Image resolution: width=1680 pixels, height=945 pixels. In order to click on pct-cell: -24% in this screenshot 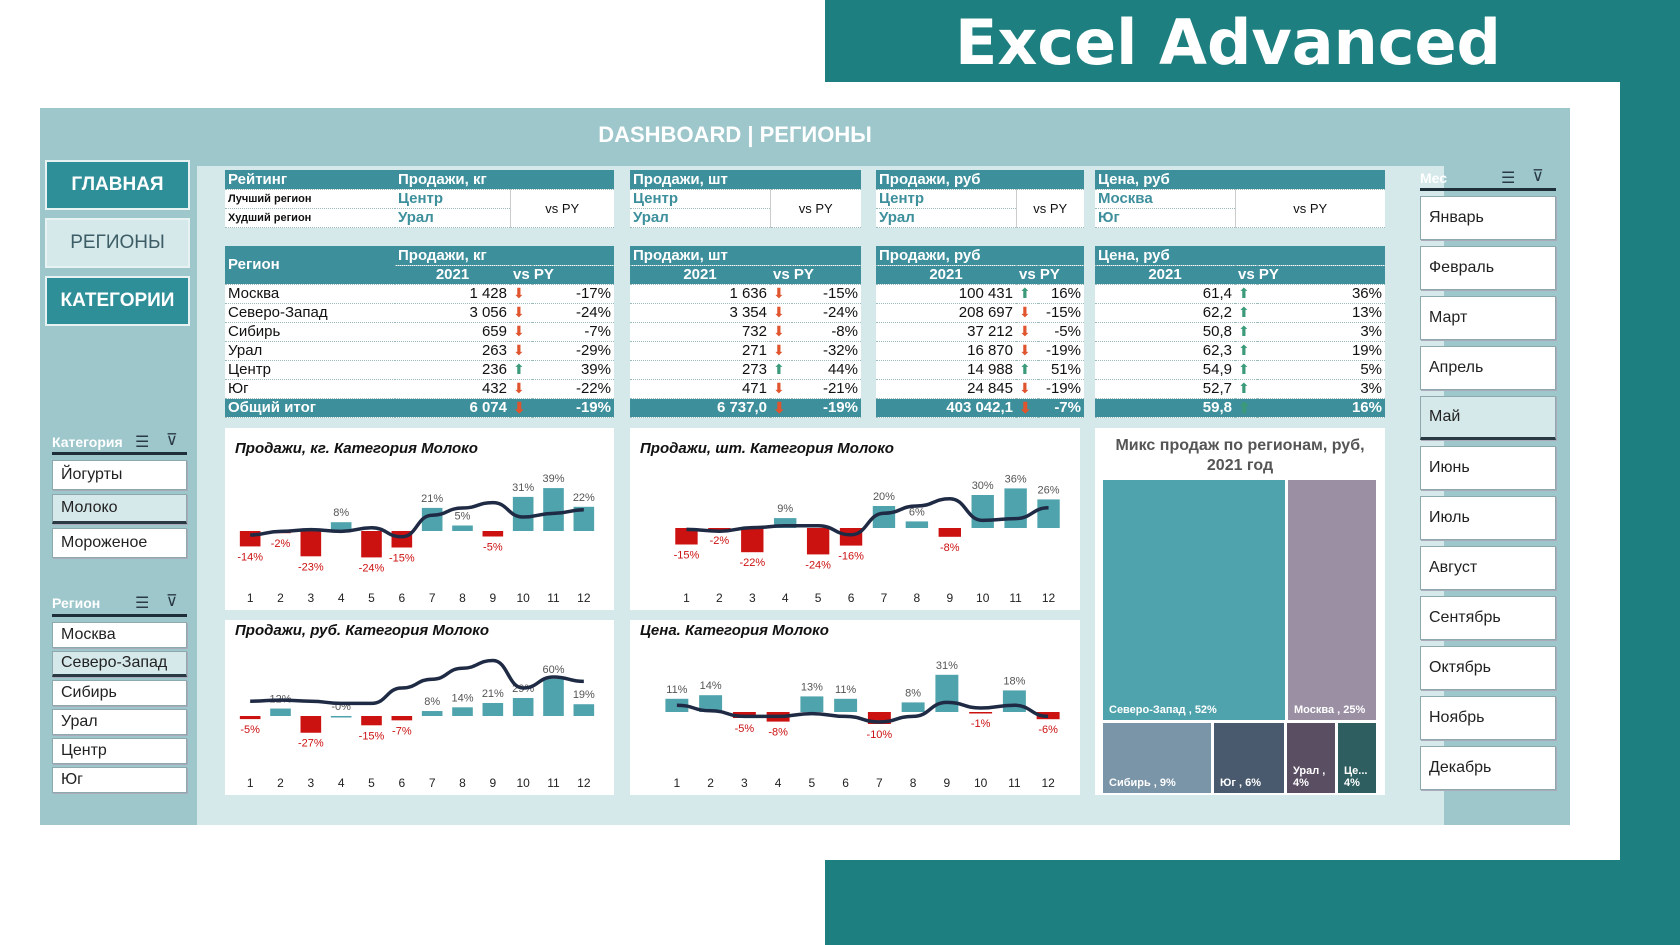, I will do `click(573, 313)`.